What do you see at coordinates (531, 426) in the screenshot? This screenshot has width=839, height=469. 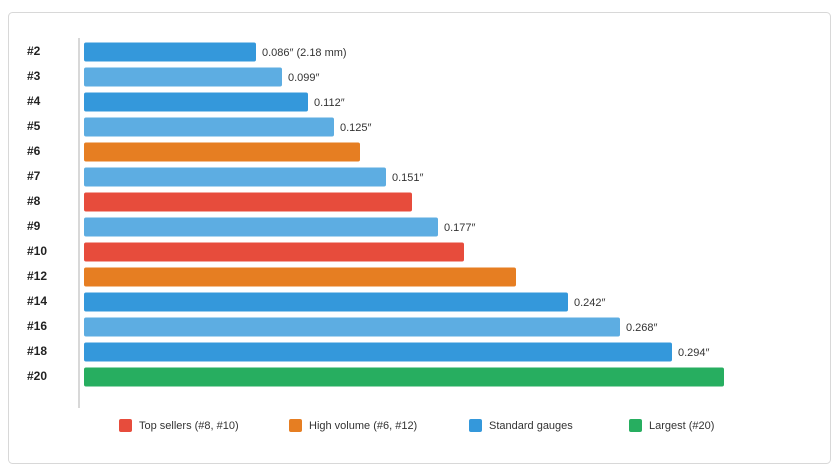 I see `legend-label: Standard gauges` at bounding box center [531, 426].